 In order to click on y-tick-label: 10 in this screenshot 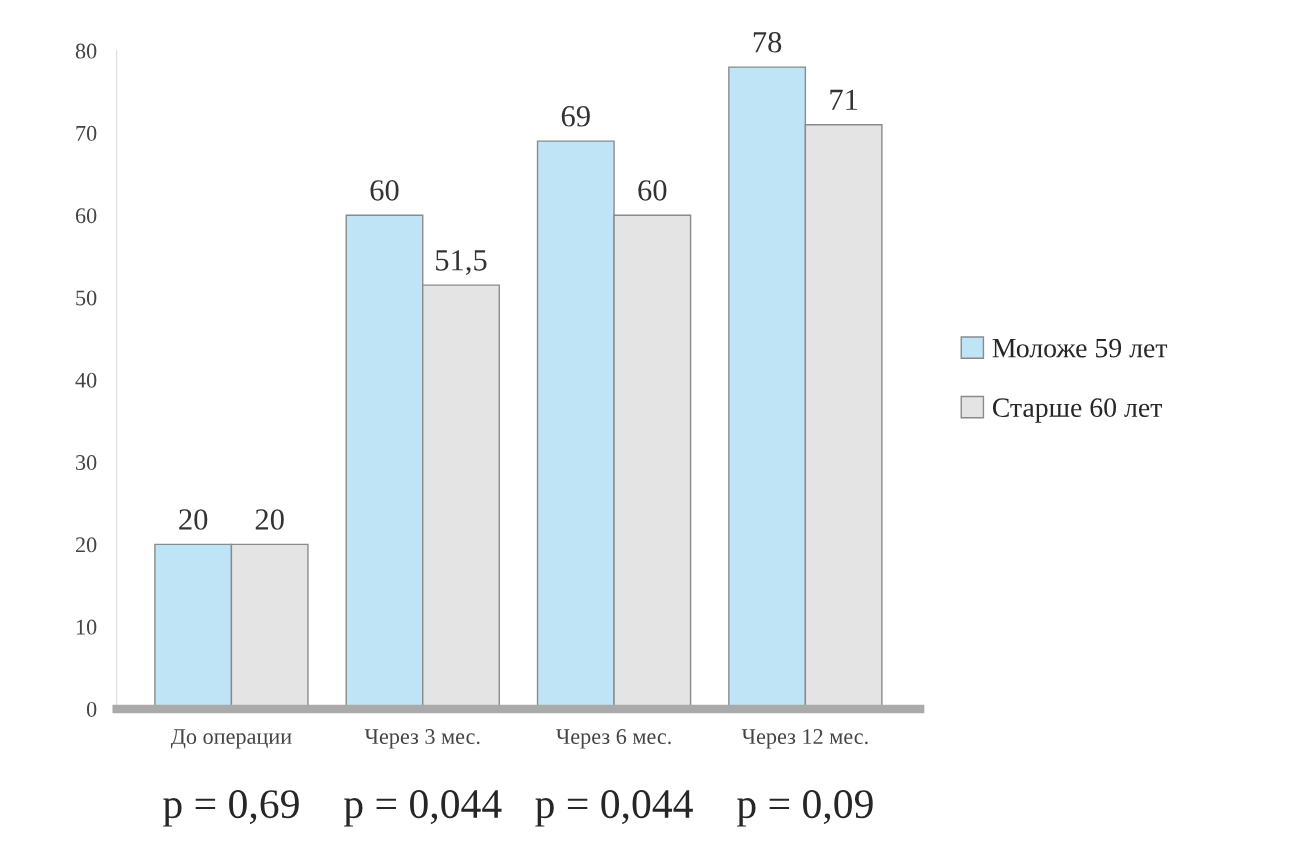, I will do `click(86, 627)`.